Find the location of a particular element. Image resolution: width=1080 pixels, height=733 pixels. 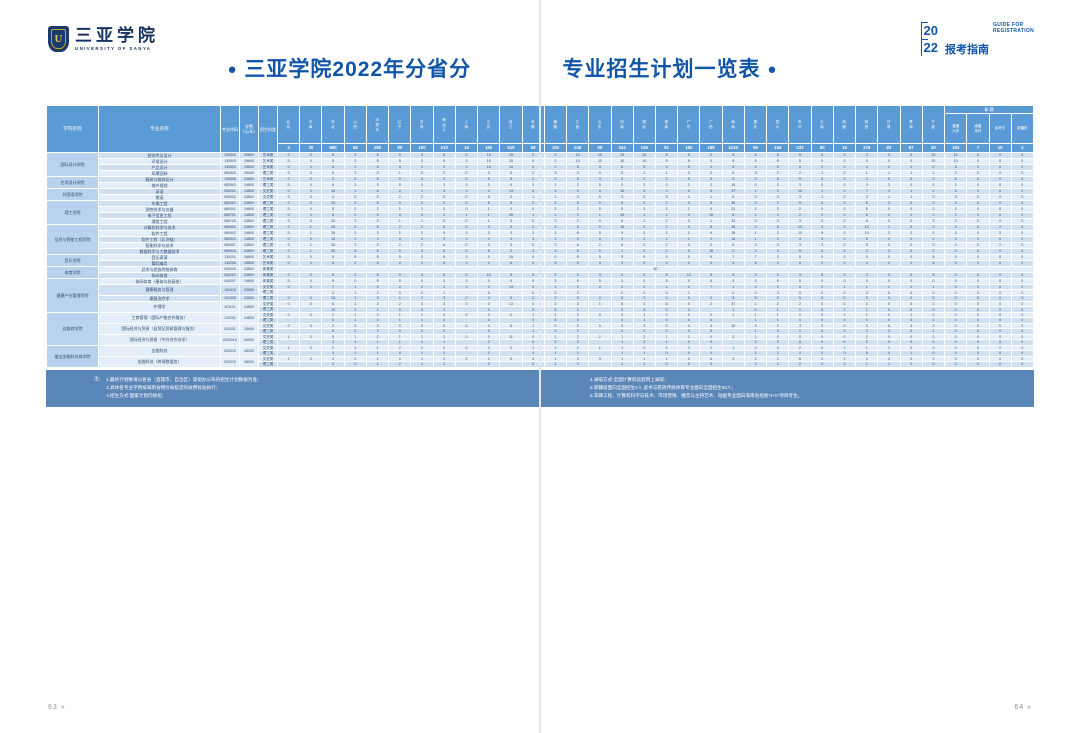

cell-major: 健康服务与管理 is located at coordinates (159, 290).